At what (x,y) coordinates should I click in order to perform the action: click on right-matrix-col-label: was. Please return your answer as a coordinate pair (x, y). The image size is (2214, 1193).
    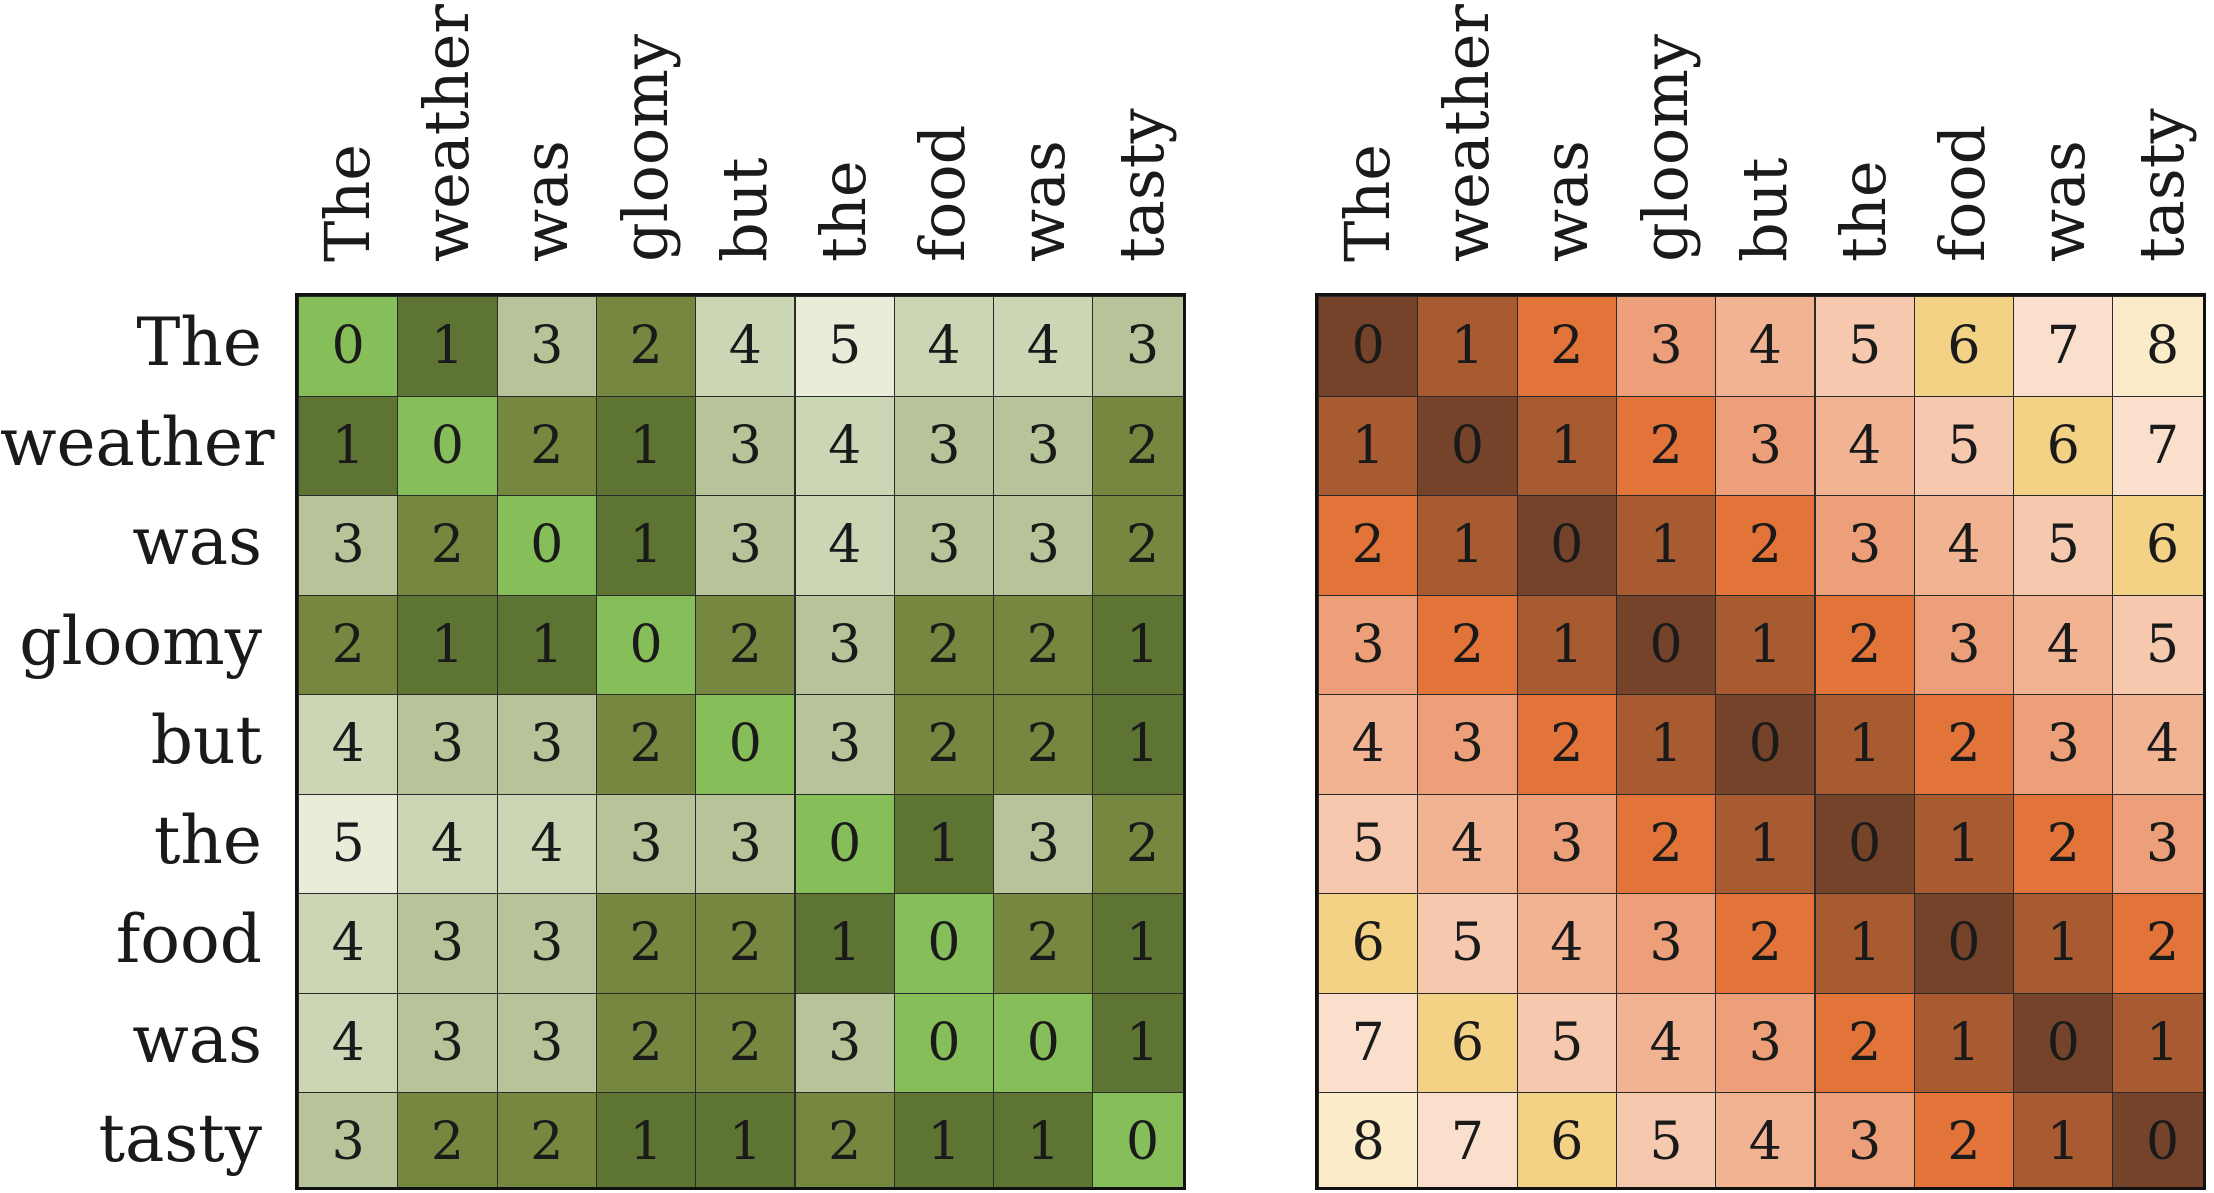
    Looking at the image, I should click on (1566, 201).